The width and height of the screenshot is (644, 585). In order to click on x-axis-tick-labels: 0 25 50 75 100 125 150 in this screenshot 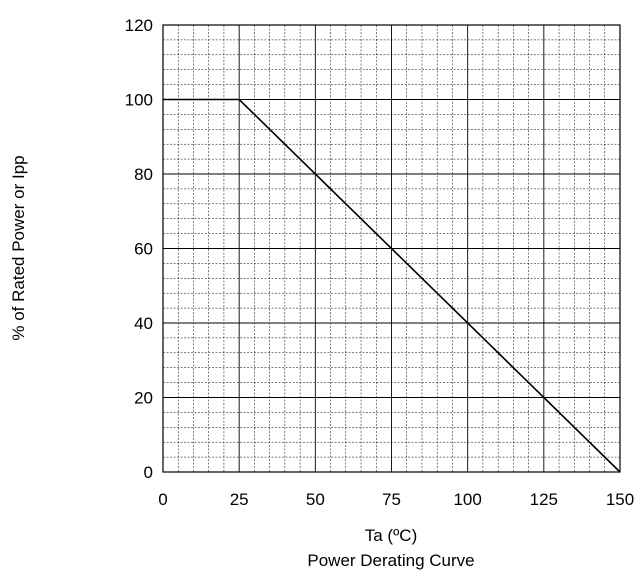, I will do `click(396, 499)`.